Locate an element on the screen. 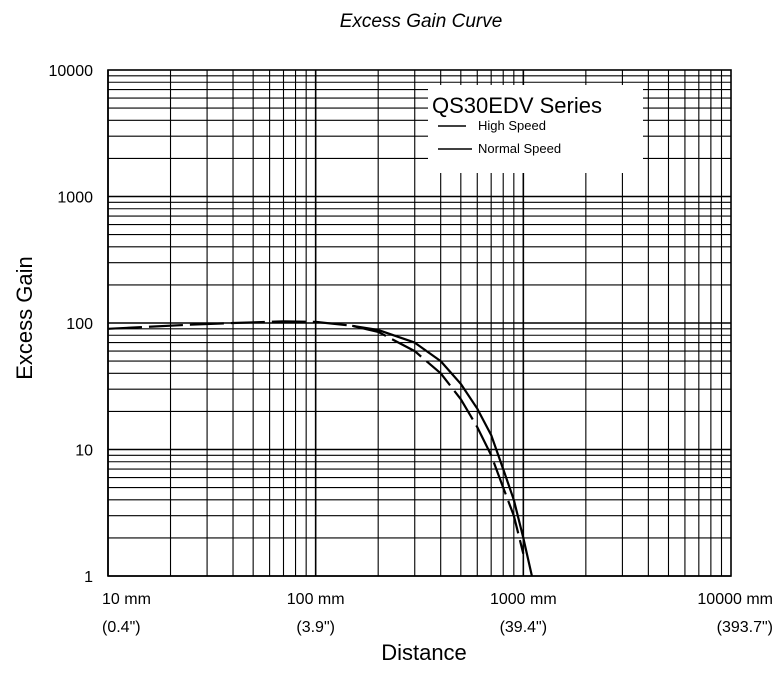  y-tick-label: 1000 is located at coordinates (75, 198).